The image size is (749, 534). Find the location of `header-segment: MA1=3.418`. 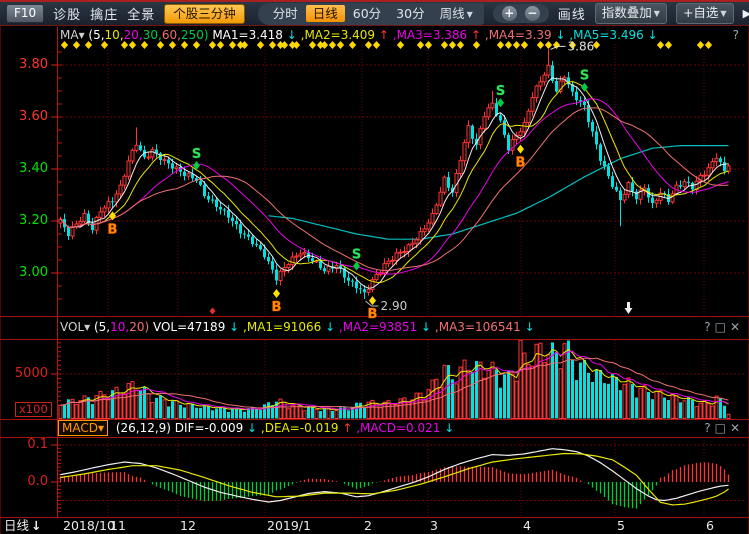

header-segment: MA1=3.418 is located at coordinates (247, 35).